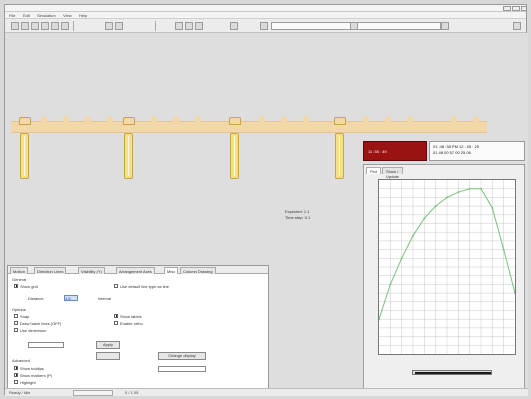 Image resolution: width=531 pixels, height=399 pixels. I want to click on tab-misc: Misc, so click(171, 270).